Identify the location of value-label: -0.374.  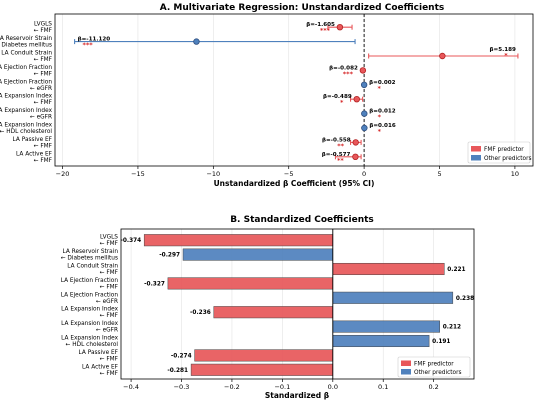
(130, 241).